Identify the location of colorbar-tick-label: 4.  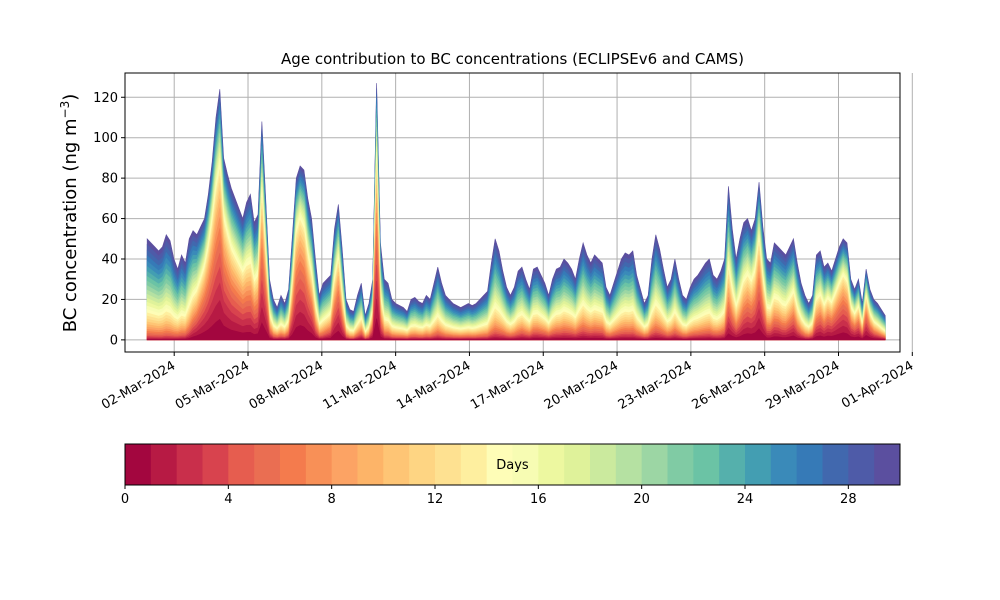
(228, 499).